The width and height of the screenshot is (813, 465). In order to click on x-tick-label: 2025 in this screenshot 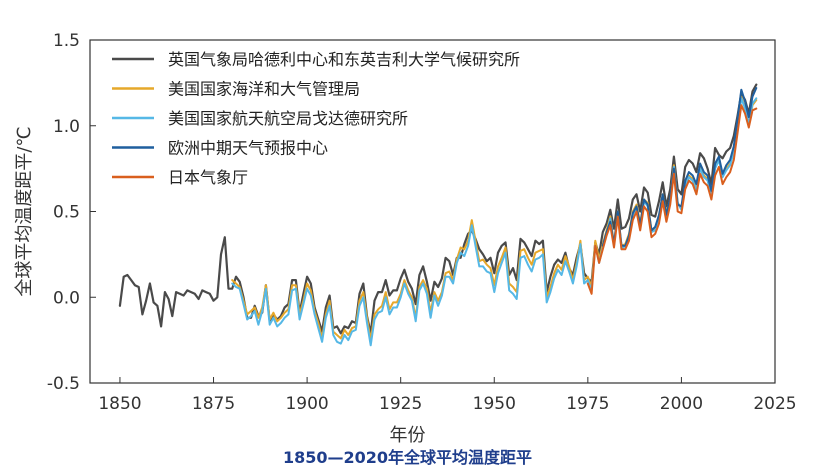, I will do `click(774, 404)`.